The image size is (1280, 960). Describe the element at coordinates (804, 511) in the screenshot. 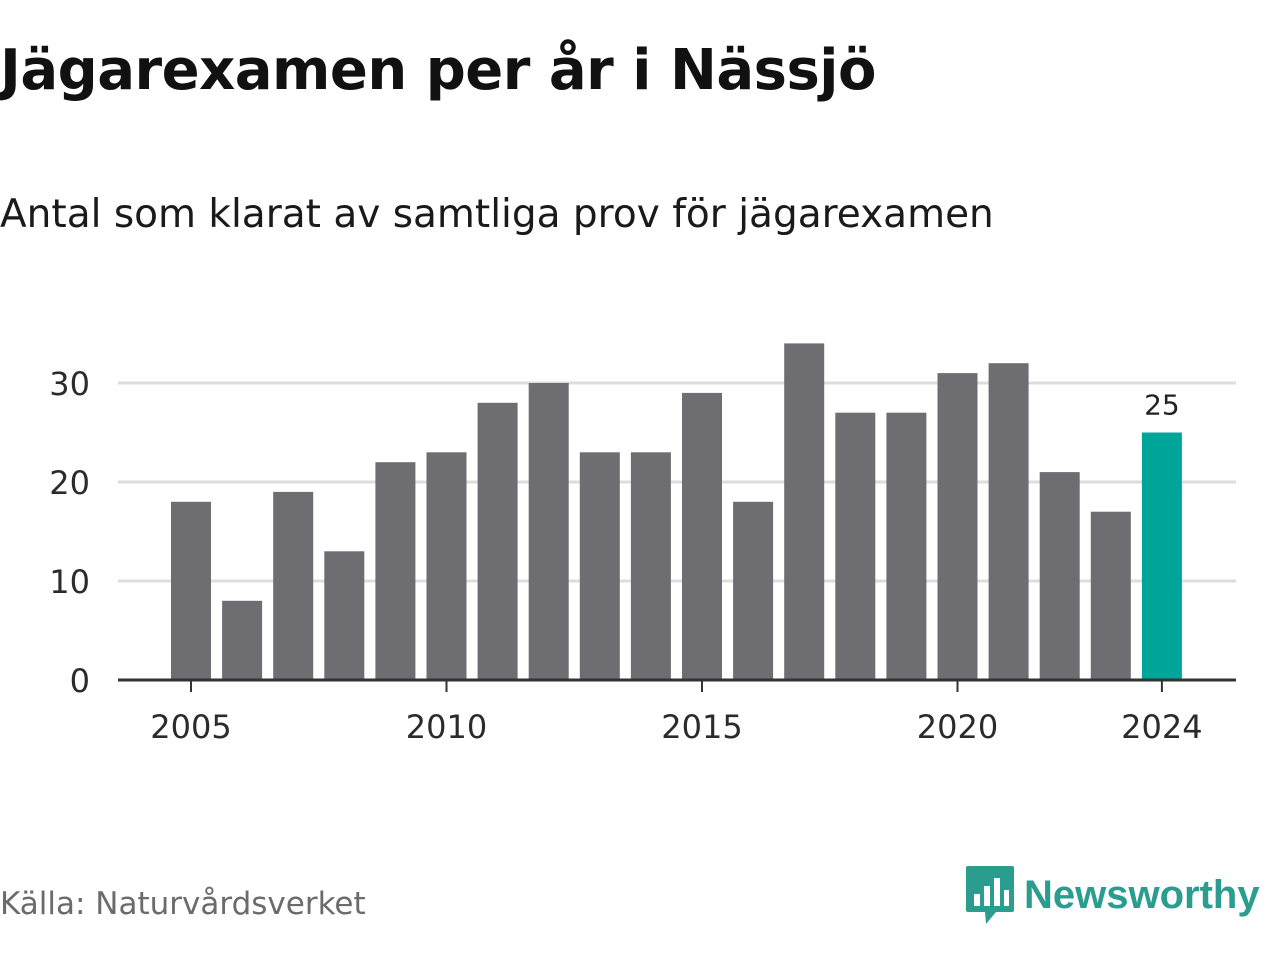

I see `bar-2017` at that location.